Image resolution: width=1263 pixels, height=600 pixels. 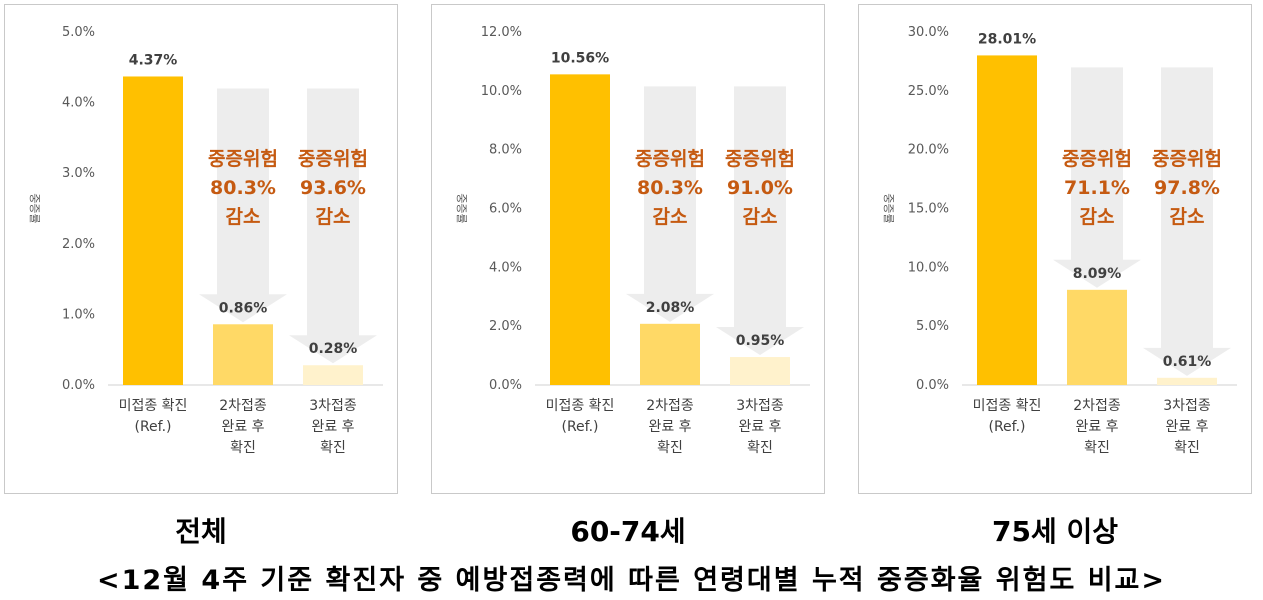 What do you see at coordinates (760, 188) in the screenshot?
I see `risk-reduction-callout: 91.0%` at bounding box center [760, 188].